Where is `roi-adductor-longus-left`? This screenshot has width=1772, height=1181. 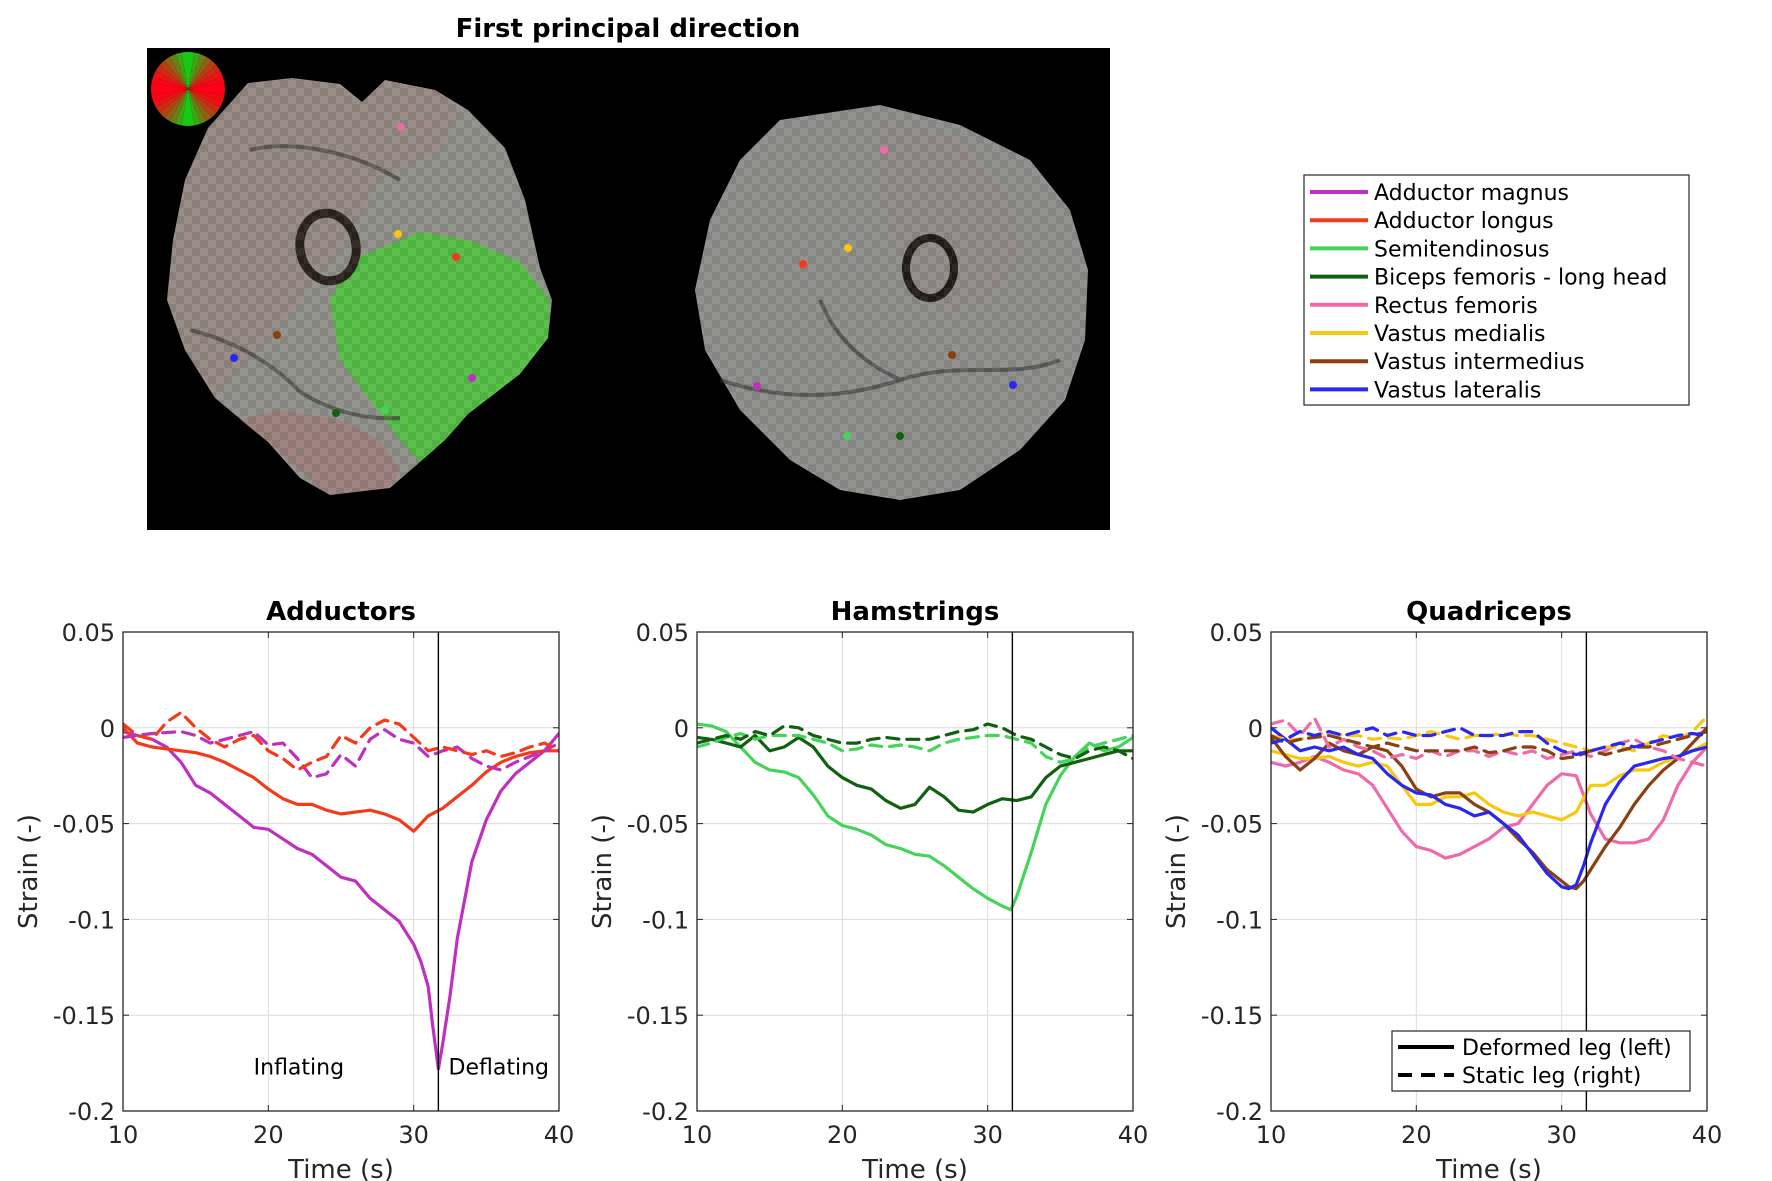
roi-adductor-longus-left is located at coordinates (456, 257).